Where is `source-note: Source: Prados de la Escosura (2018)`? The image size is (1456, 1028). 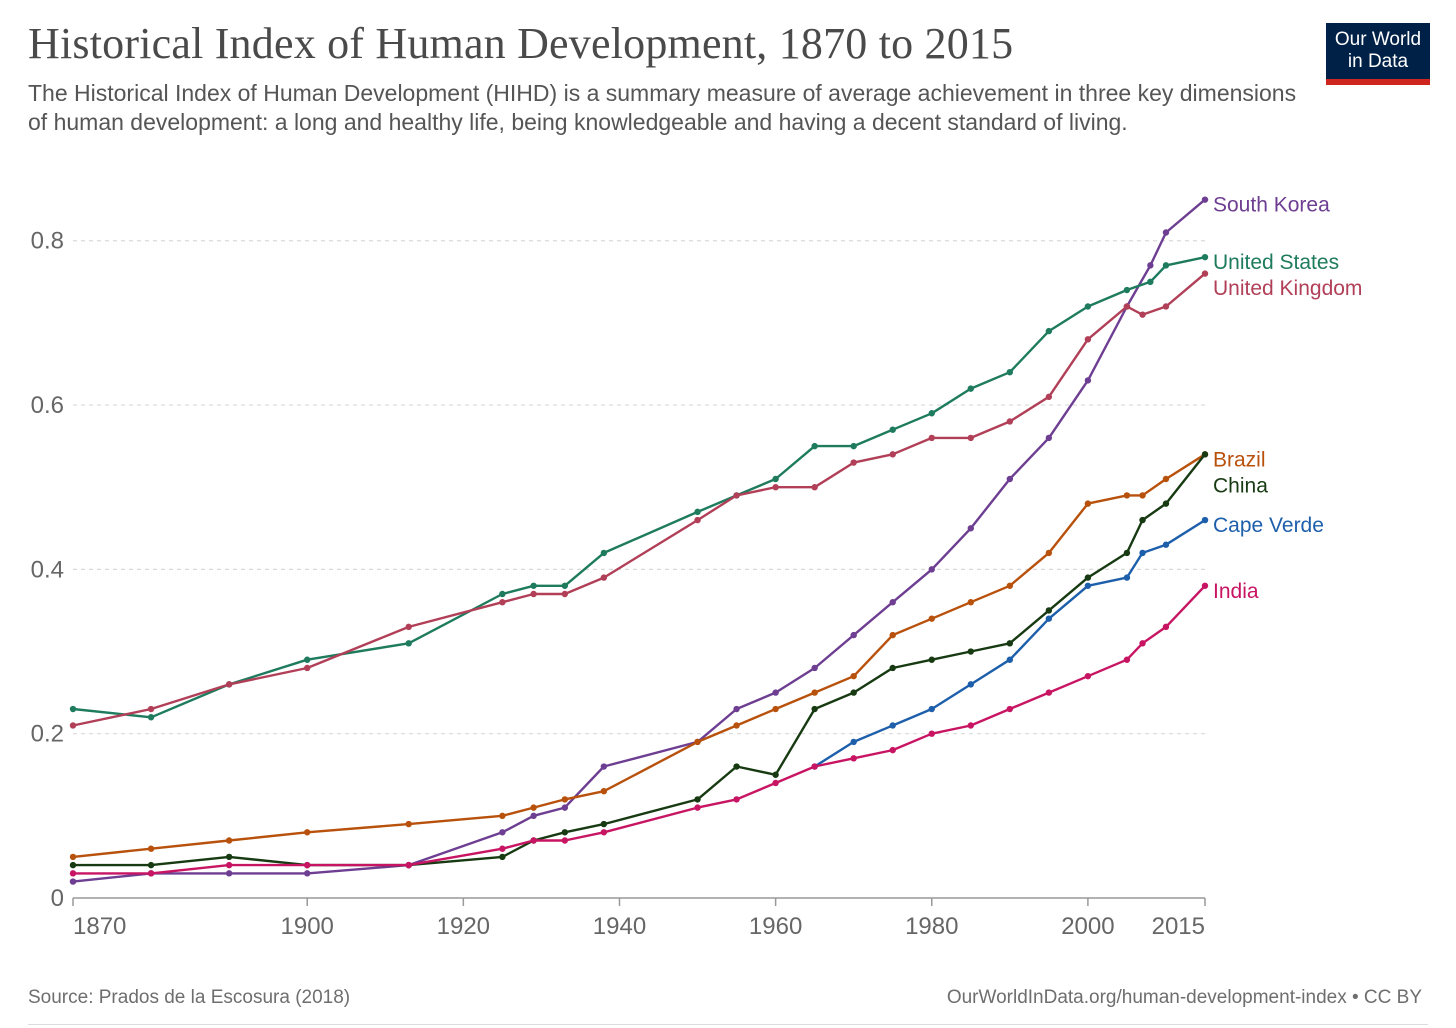
source-note: Source: Prados de la Escosura (2018) is located at coordinates (189, 997).